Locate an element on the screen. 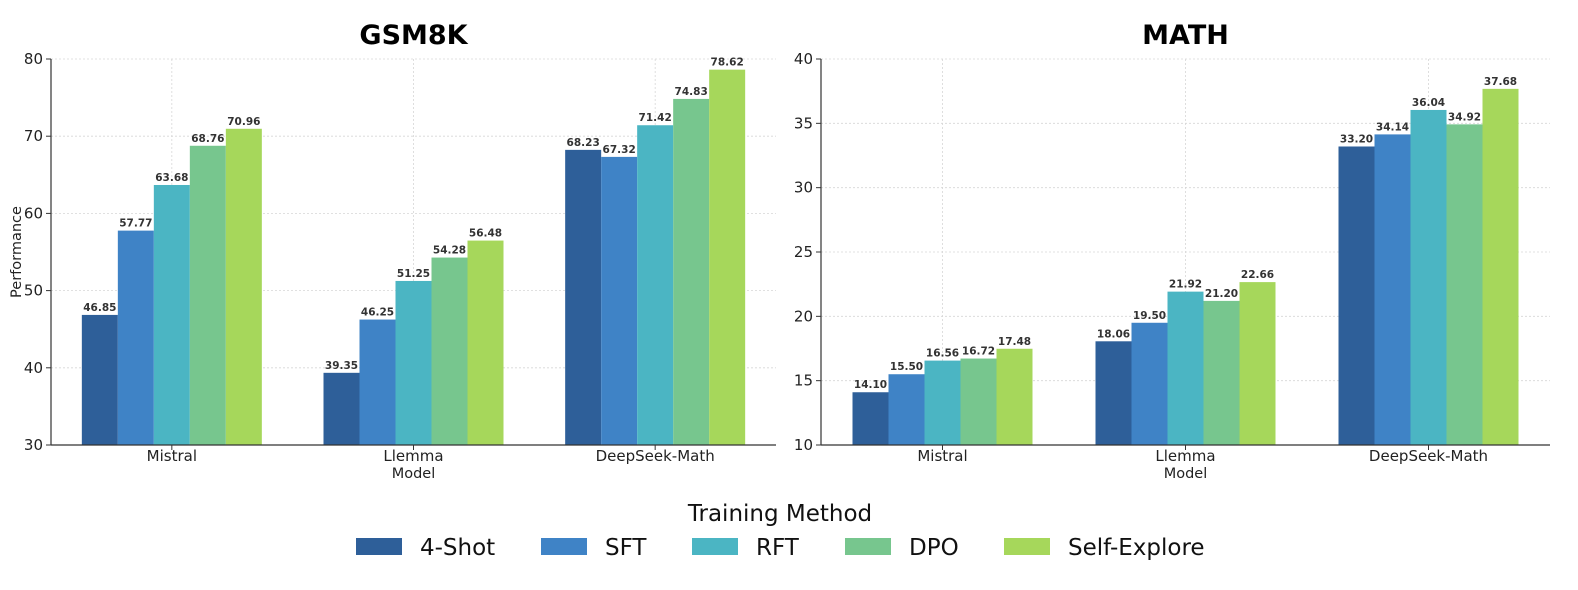  data-label: 21.20 is located at coordinates (1221, 294).